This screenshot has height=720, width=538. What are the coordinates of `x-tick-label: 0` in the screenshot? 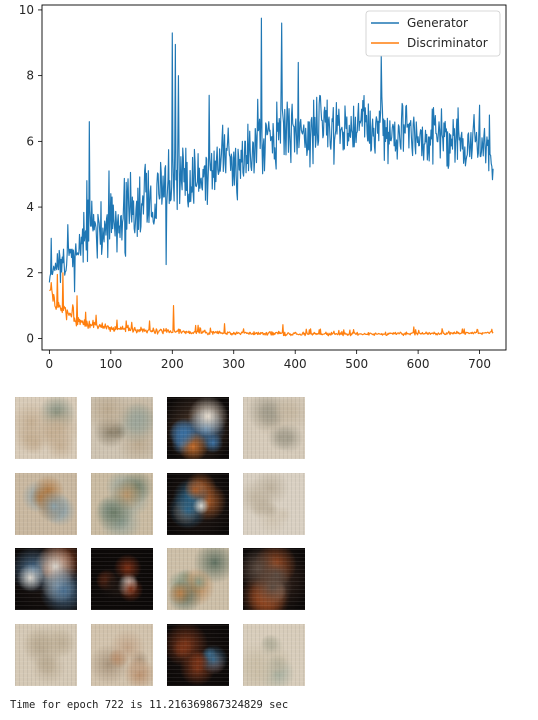 It's located at (50, 364).